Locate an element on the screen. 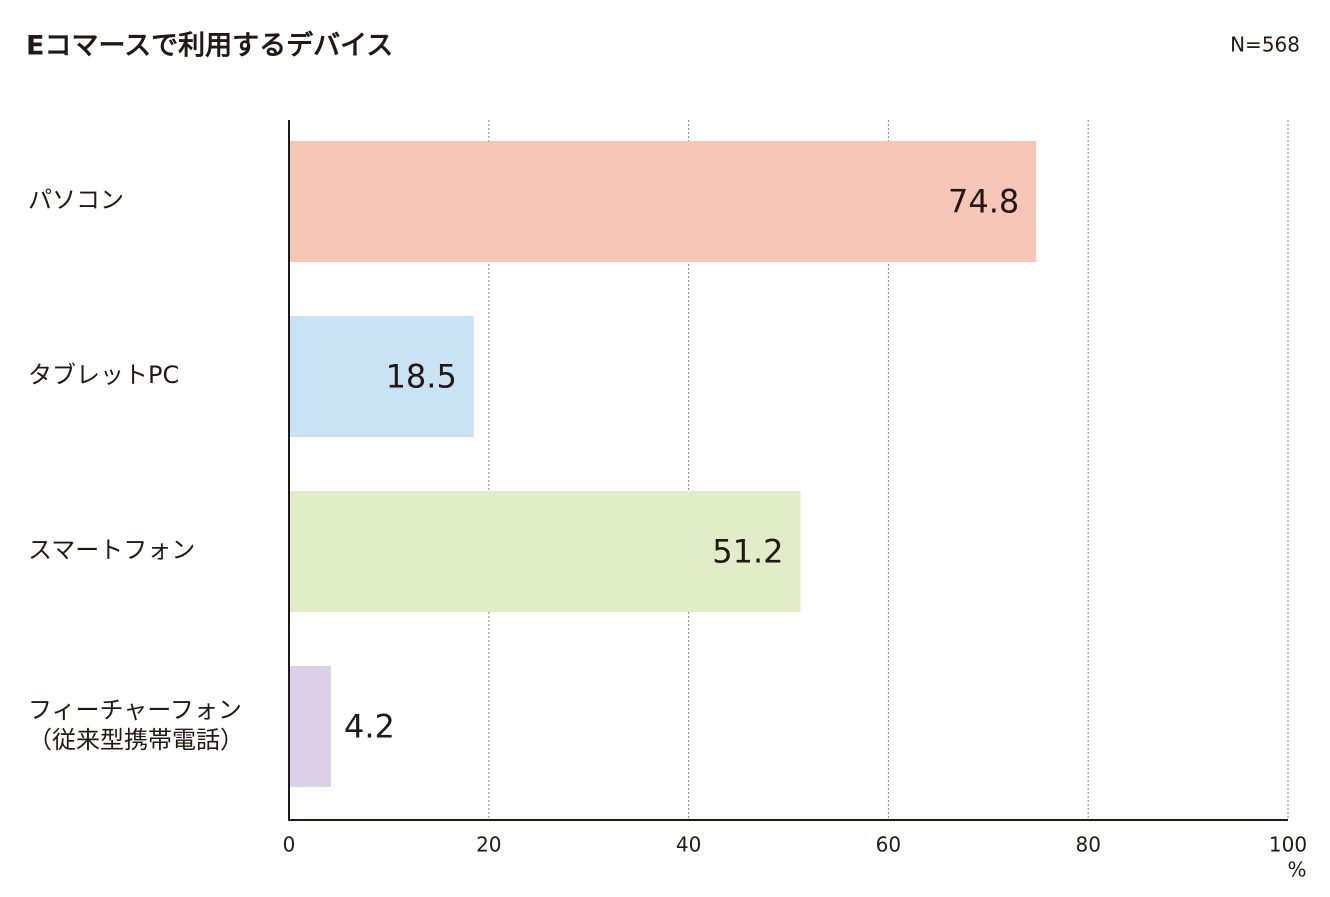 The image size is (1330, 897). category-label: タブレットPC is located at coordinates (104, 374).